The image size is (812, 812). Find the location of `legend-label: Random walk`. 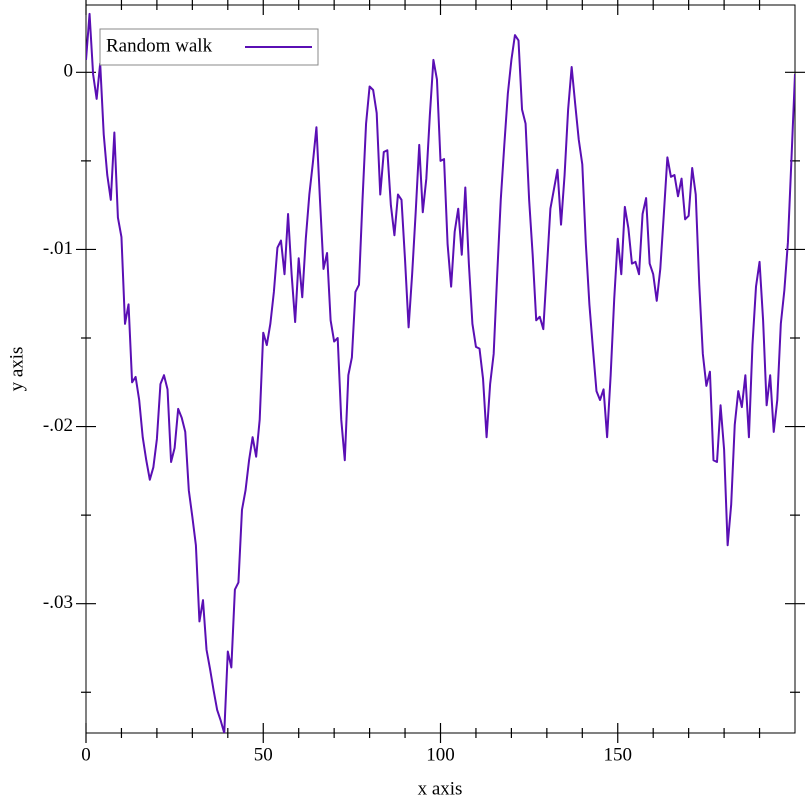

legend-label: Random walk is located at coordinates (159, 45).